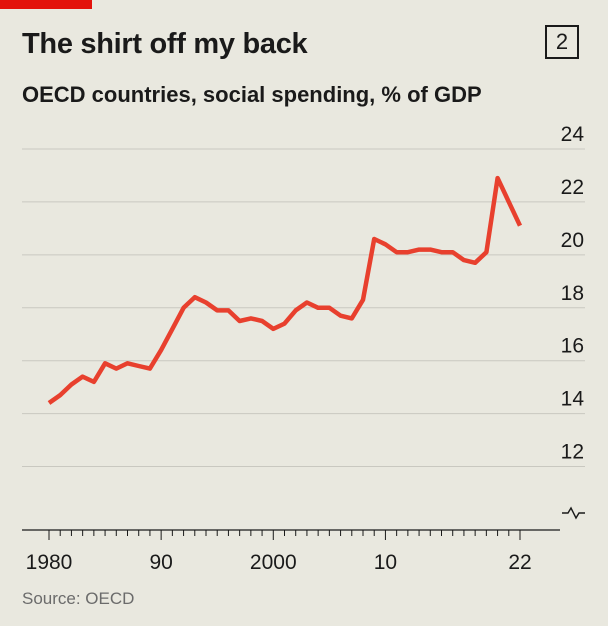  Describe the element at coordinates (46, 4) in the screenshot. I see `brand-accent-bar` at that location.